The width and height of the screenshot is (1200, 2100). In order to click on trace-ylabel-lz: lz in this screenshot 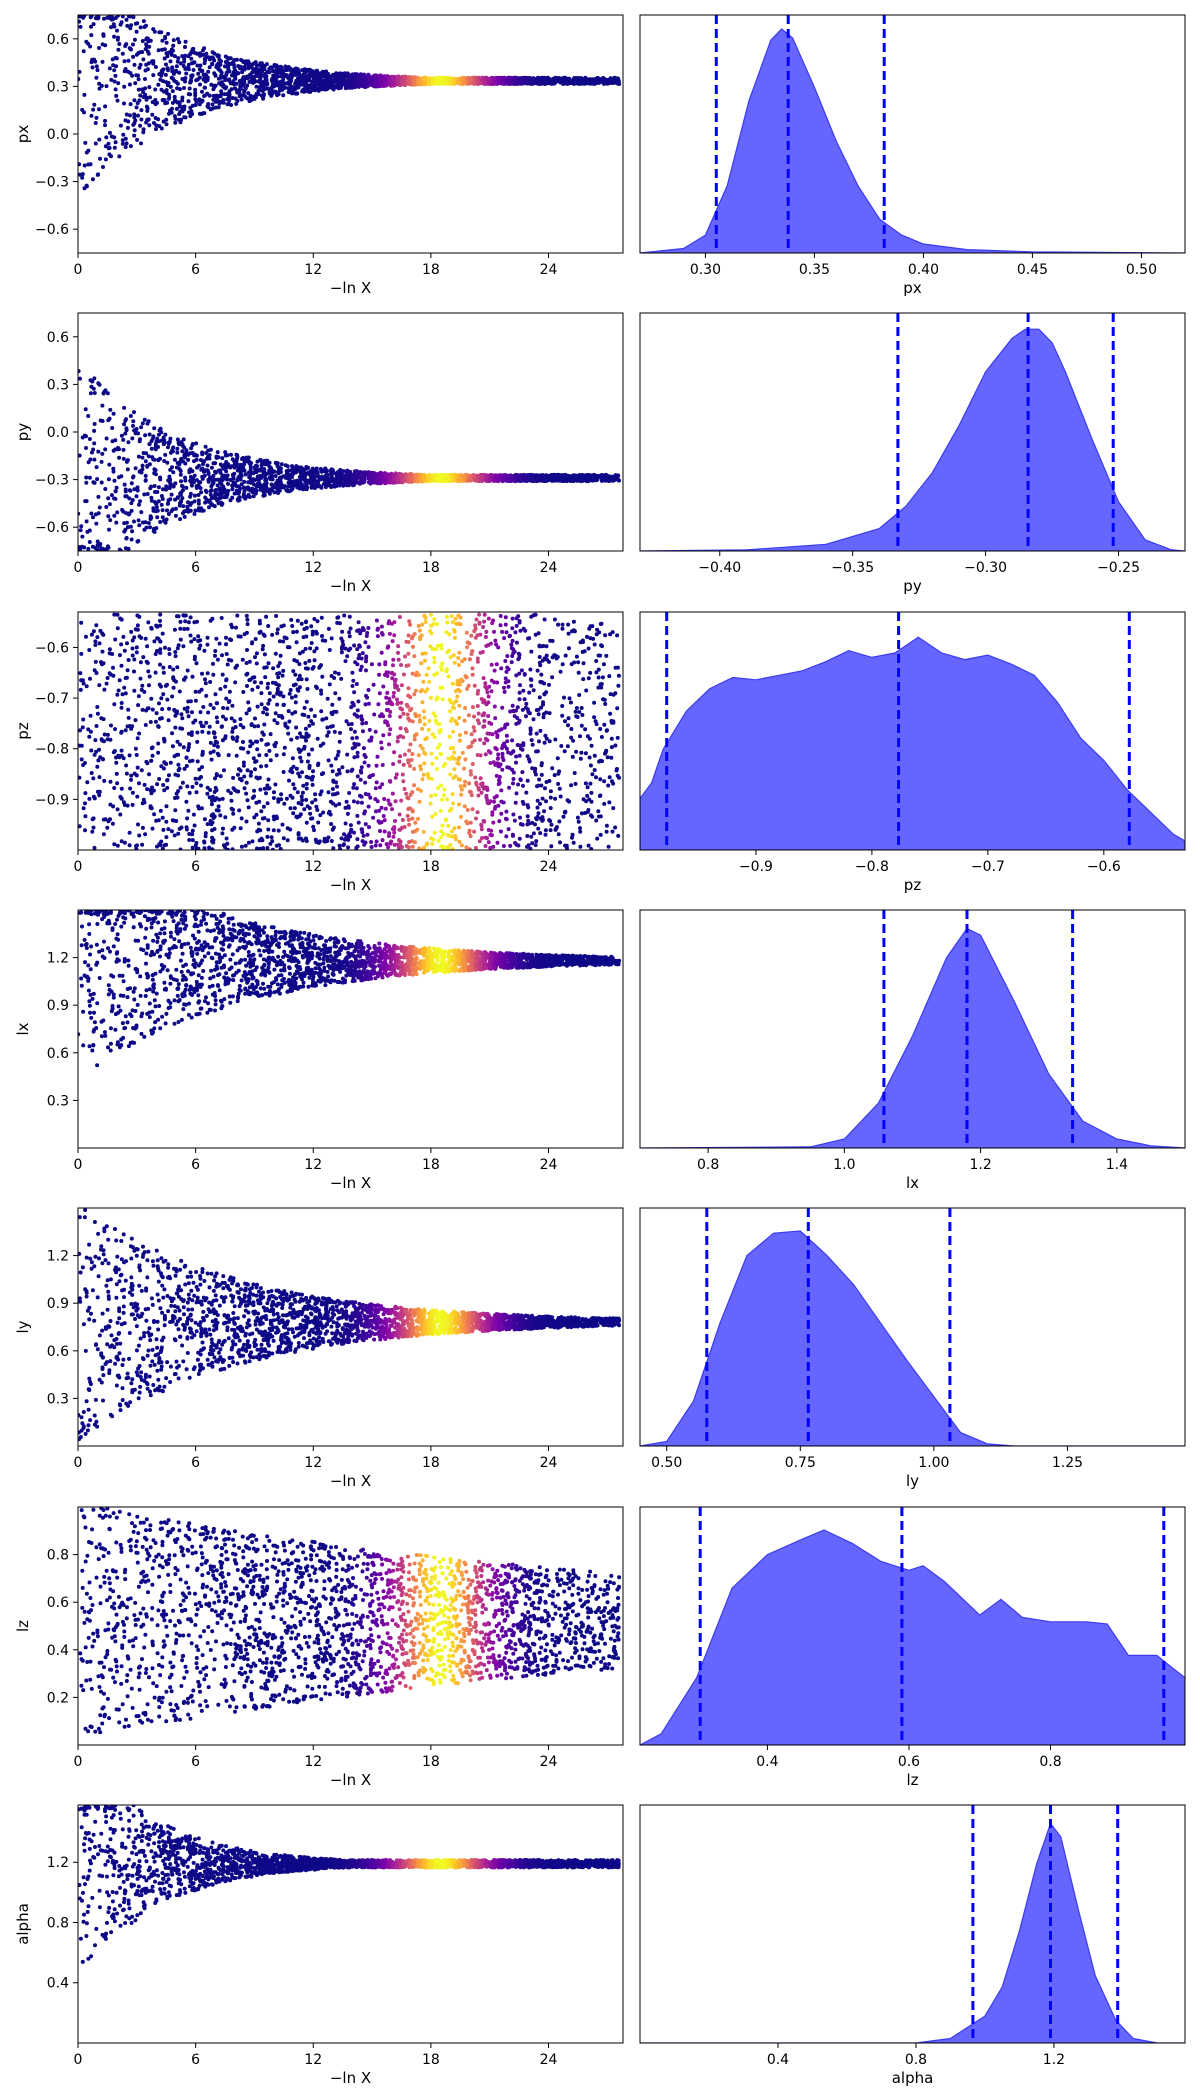, I will do `click(23, 1626)`.